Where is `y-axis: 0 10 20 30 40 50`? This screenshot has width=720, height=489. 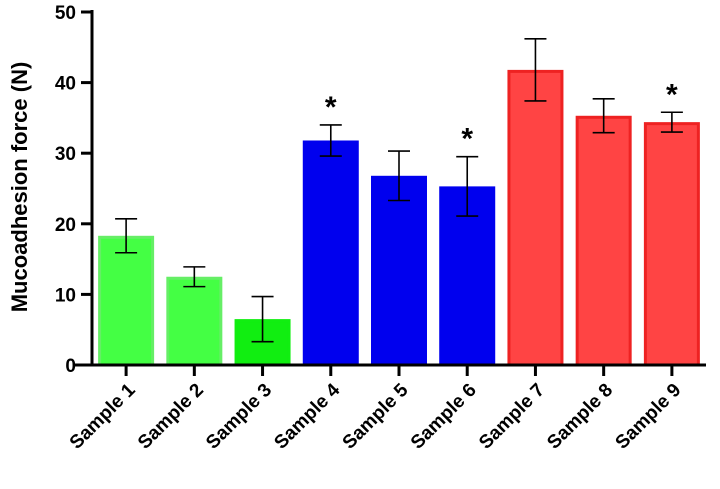
y-axis: 0 10 20 30 40 50 is located at coordinates (74, 190).